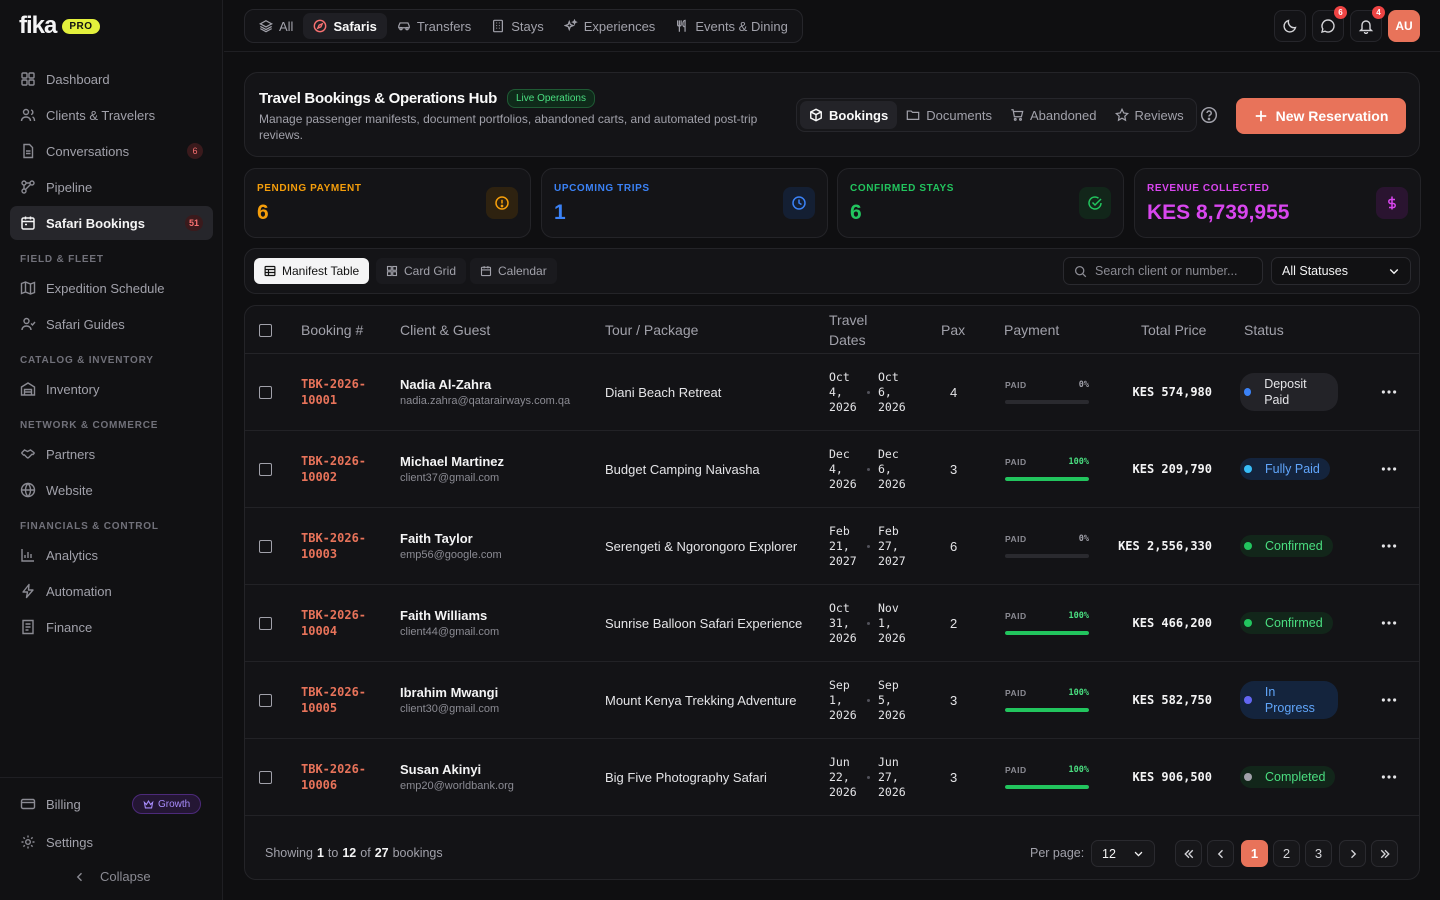 The width and height of the screenshot is (1440, 900). Describe the element at coordinates (1264, 330) in the screenshot. I see `col-status: Status` at that location.